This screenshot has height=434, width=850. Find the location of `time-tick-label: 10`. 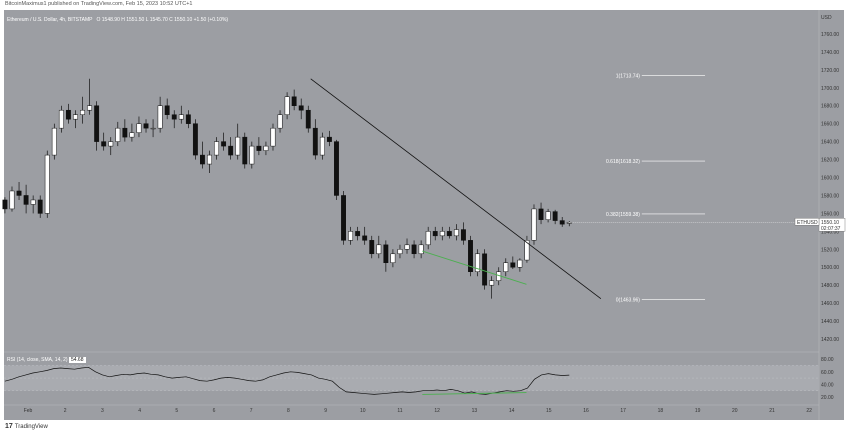

time-tick-label: 10 is located at coordinates (363, 411).